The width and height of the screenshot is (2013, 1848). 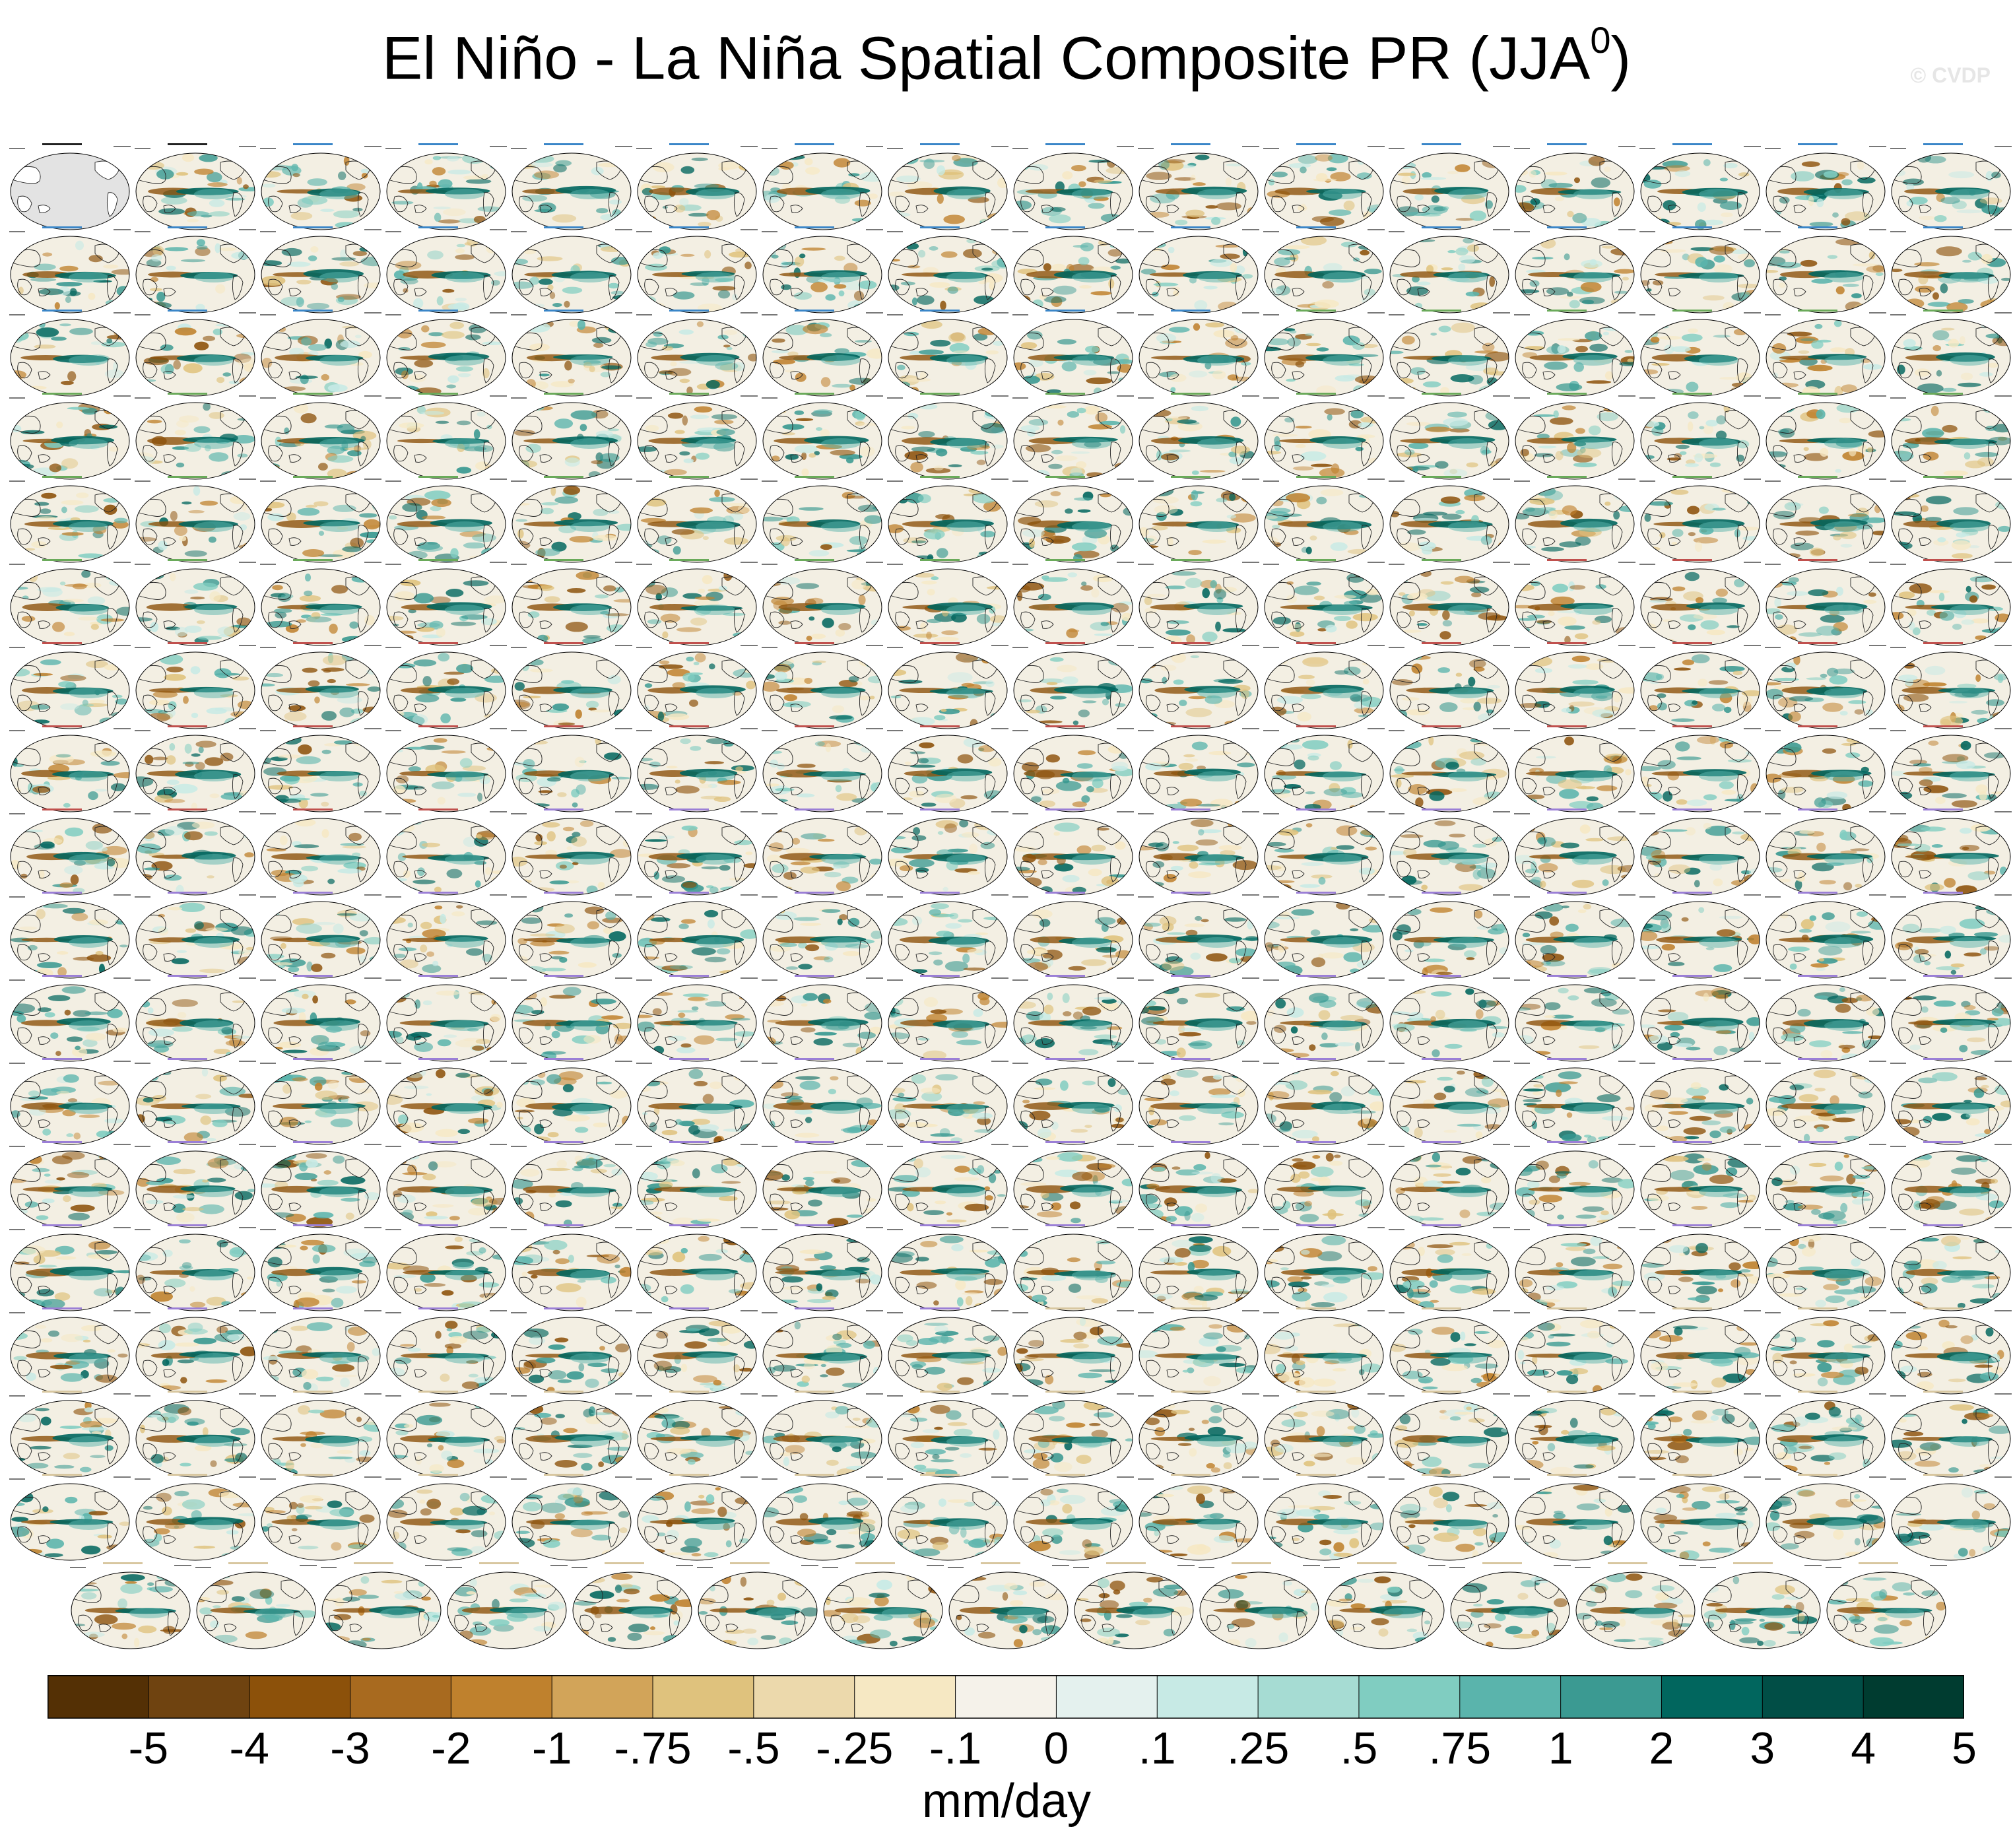 What do you see at coordinates (1762, 1748) in the screenshot?
I see `colorbar-tick-label: 3` at bounding box center [1762, 1748].